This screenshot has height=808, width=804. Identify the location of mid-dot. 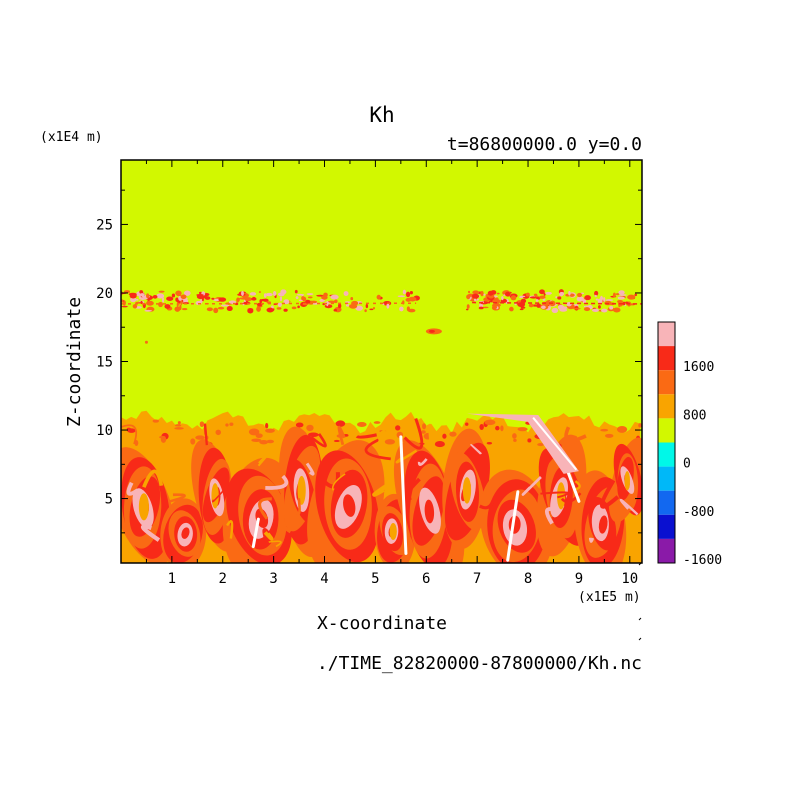
(146, 342).